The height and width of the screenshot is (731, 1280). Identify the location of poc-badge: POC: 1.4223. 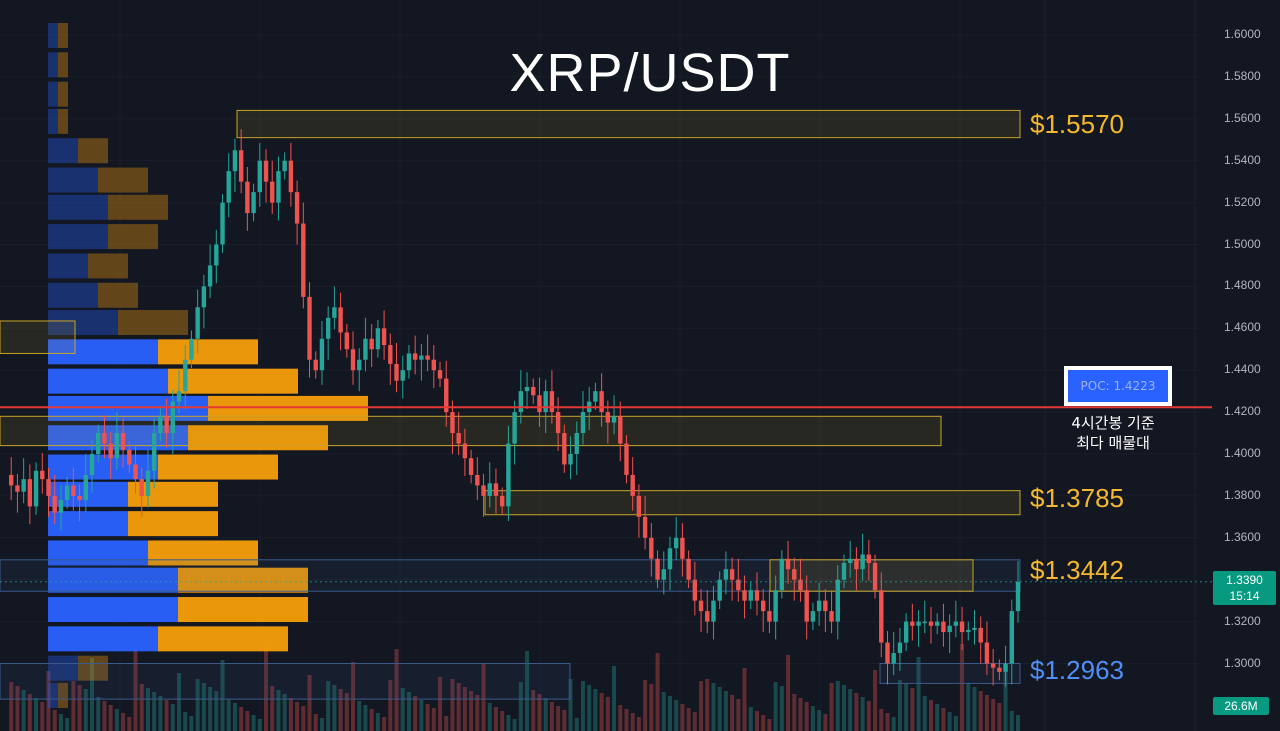
(1118, 386).